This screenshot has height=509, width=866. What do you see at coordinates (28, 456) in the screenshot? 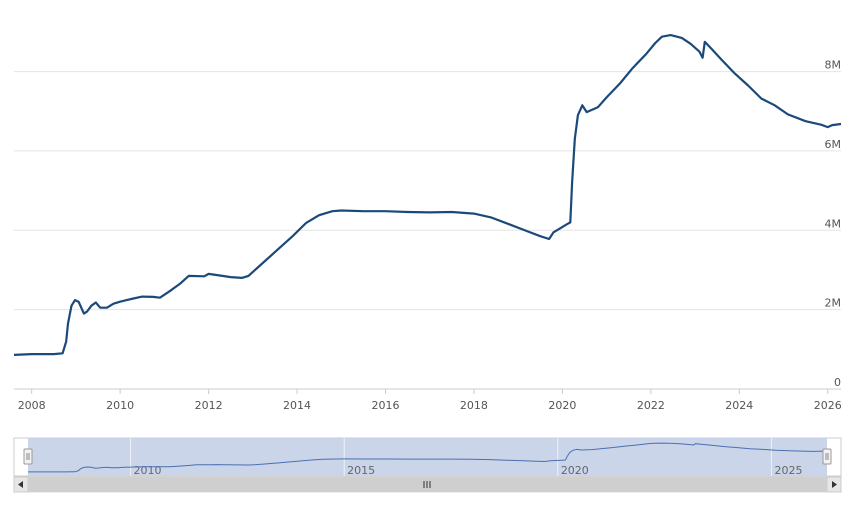
I see `navigator-left-handle` at bounding box center [28, 456].